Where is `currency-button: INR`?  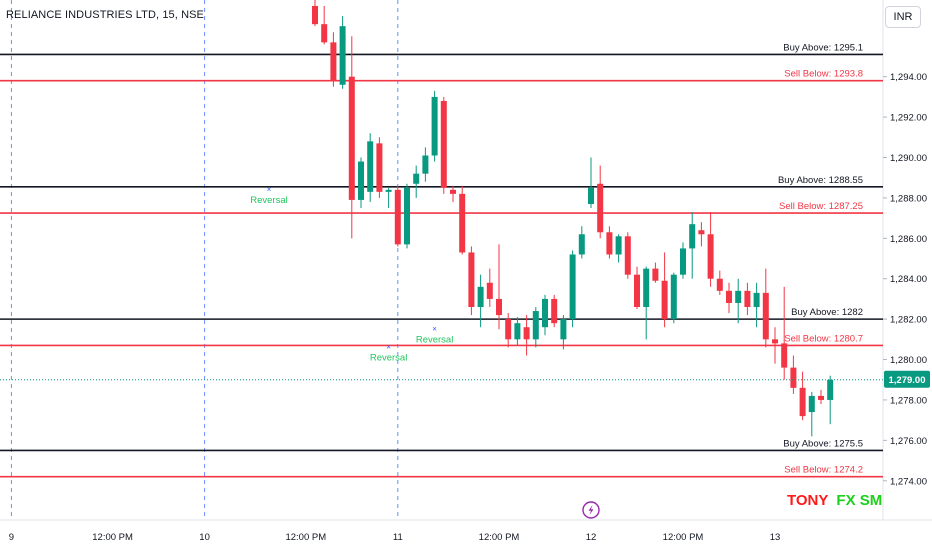 currency-button: INR is located at coordinates (903, 17).